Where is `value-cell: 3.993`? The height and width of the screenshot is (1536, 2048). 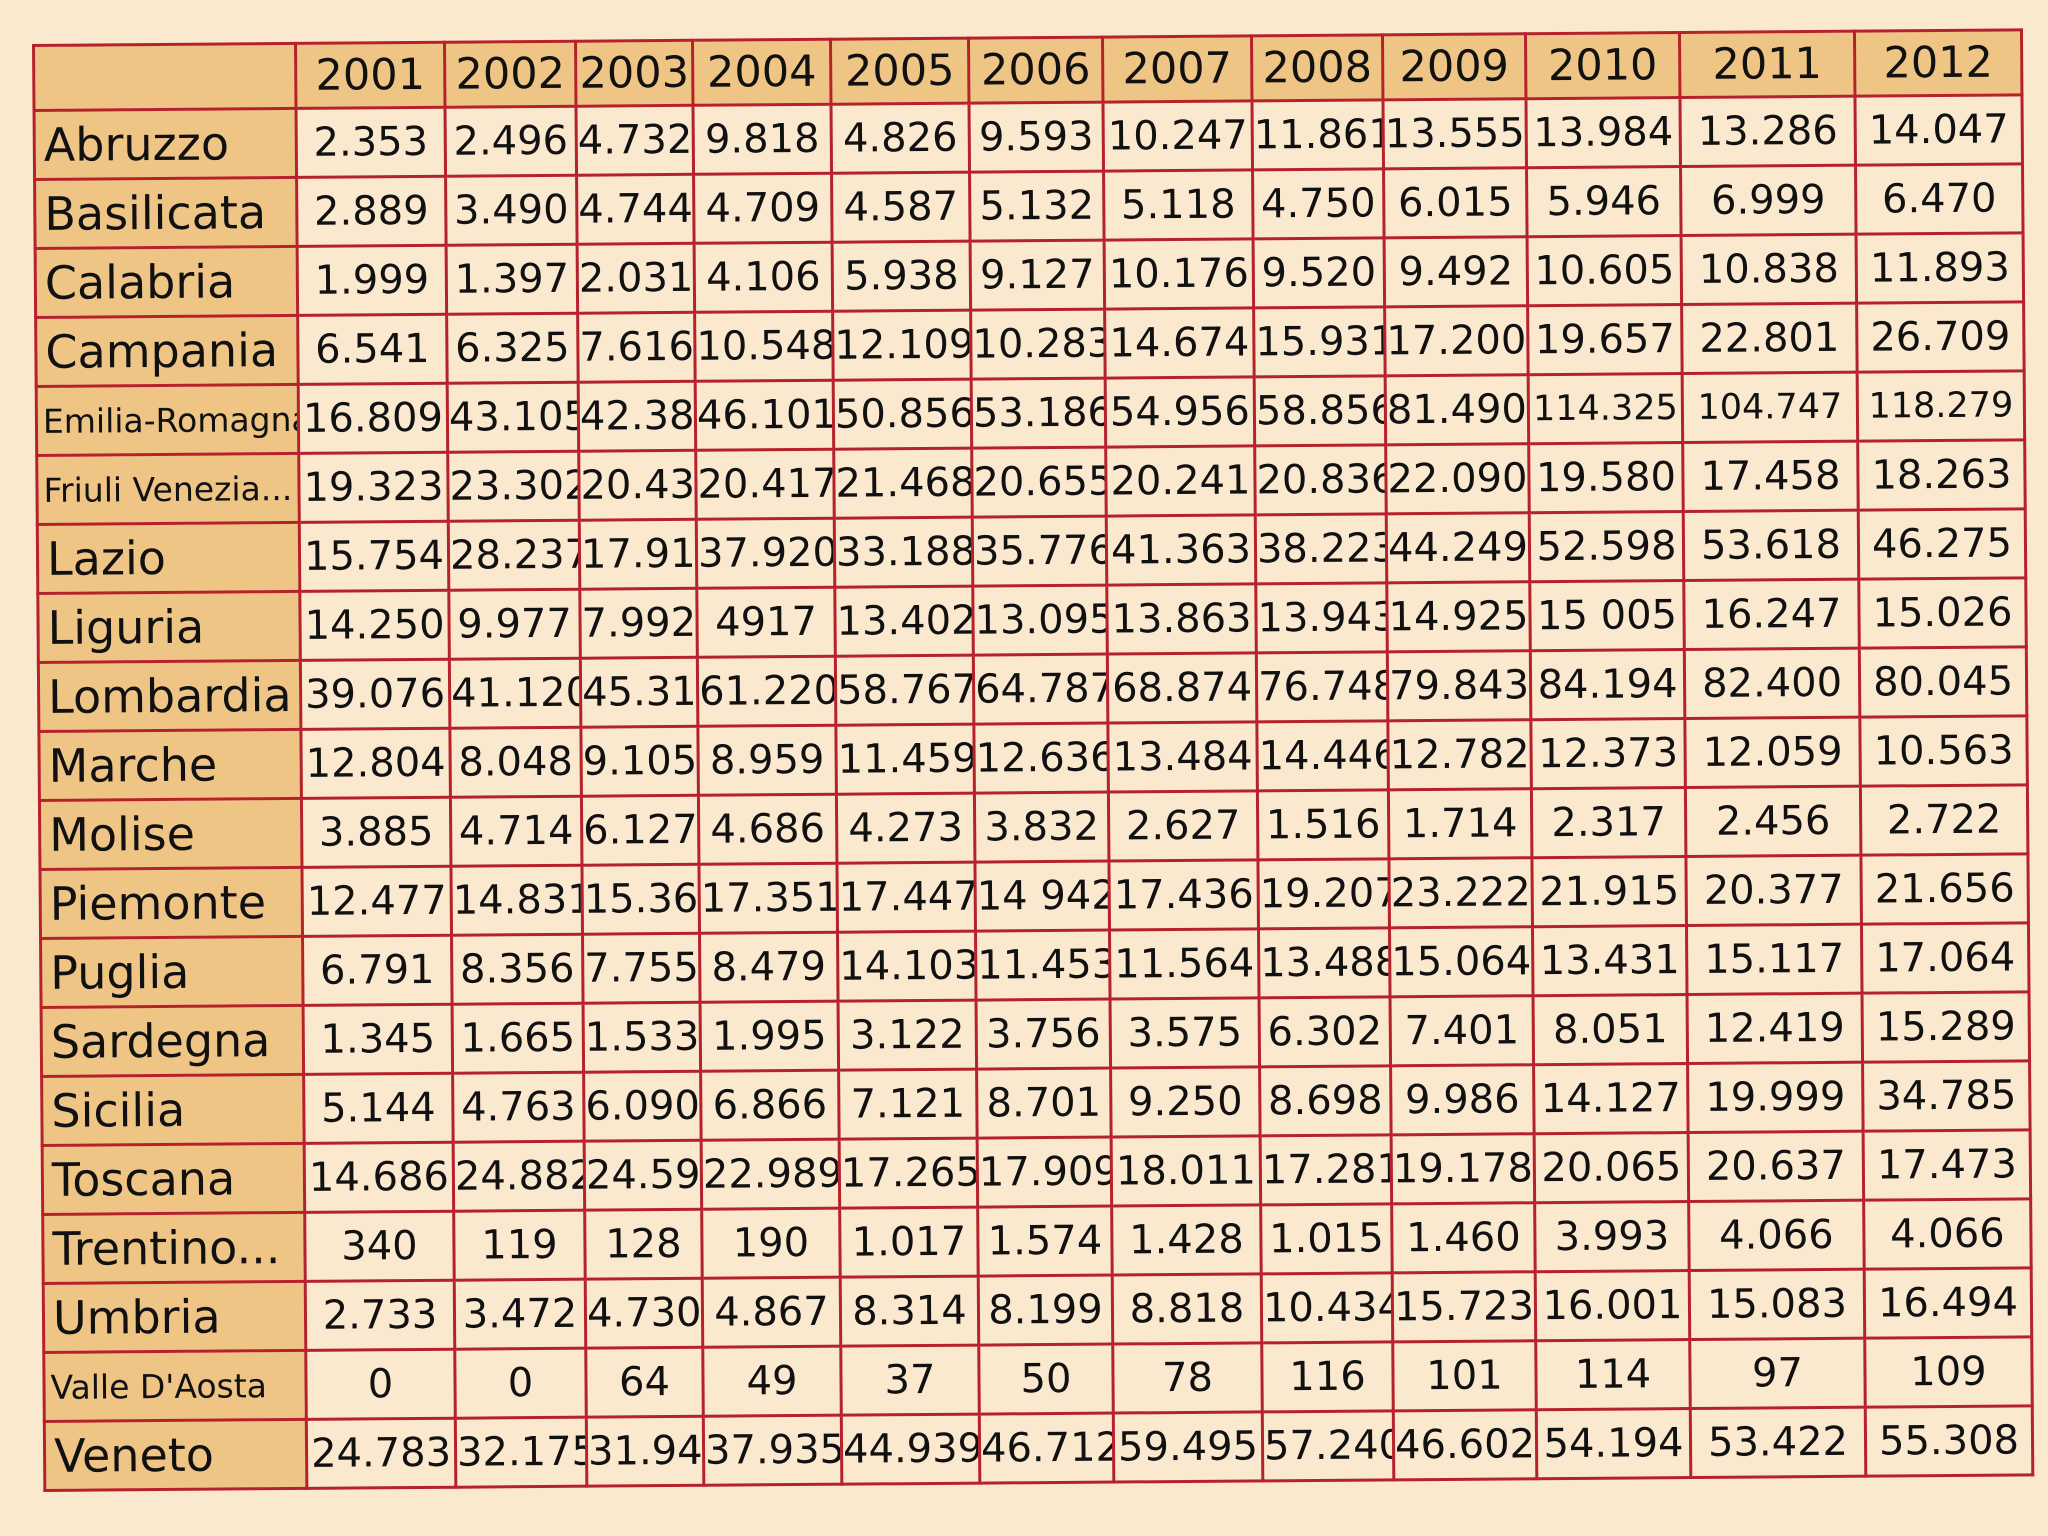 value-cell: 3.993 is located at coordinates (1612, 1236).